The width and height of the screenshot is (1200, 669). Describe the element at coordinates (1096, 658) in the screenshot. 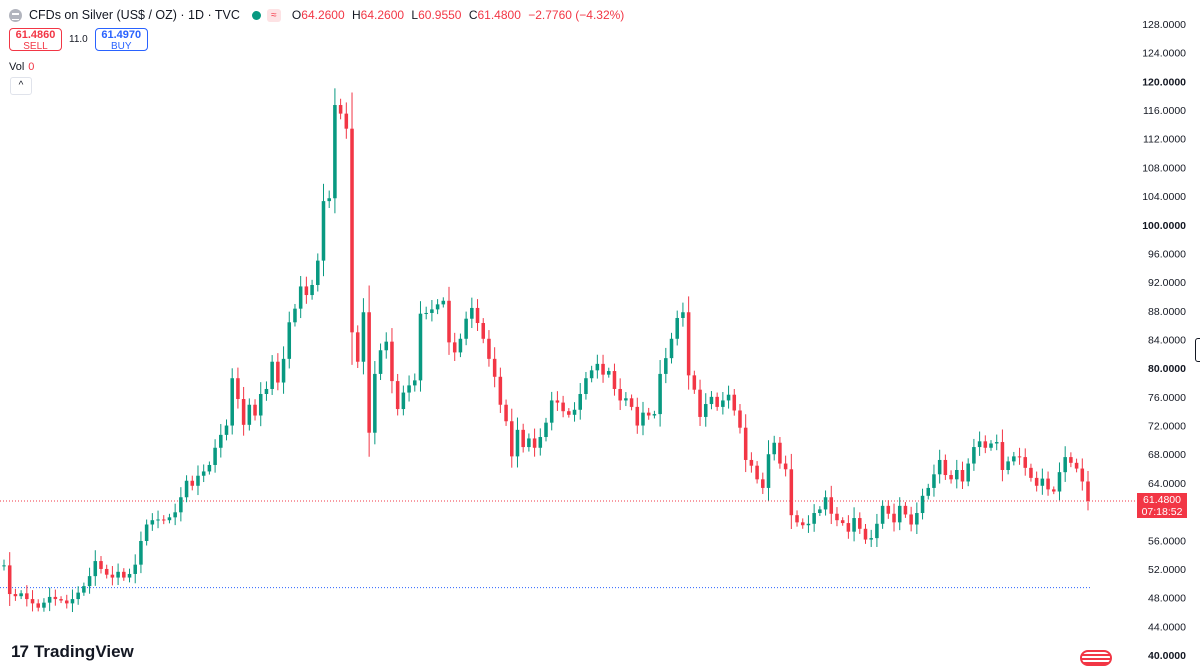

I see `us-flag-icon` at that location.